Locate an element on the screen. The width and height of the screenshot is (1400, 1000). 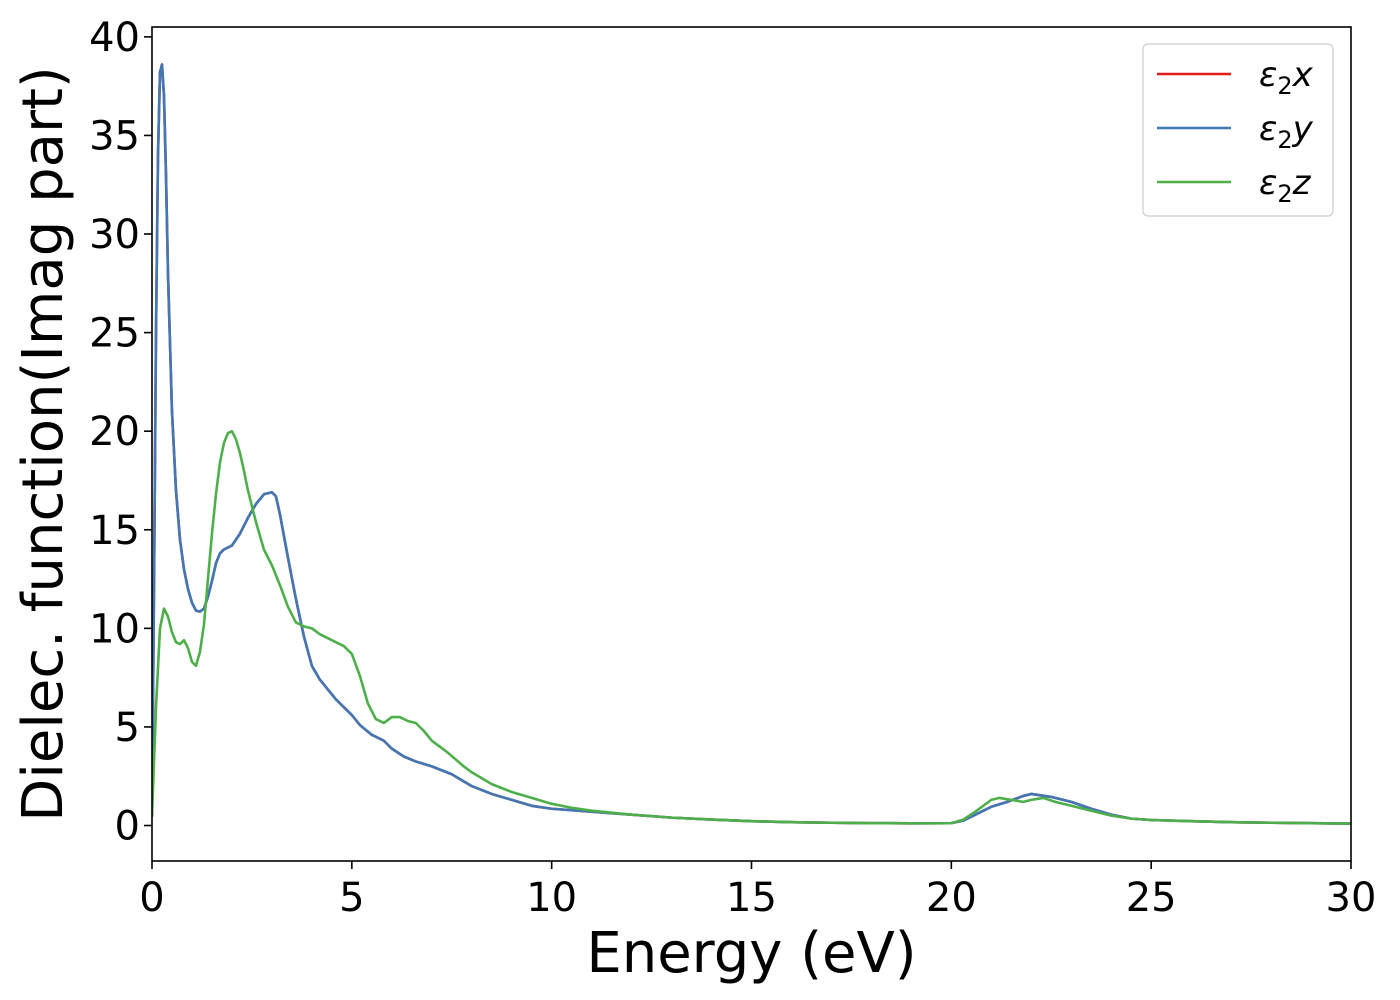
legend-label-x: ε2x is located at coordinates (1286, 77).